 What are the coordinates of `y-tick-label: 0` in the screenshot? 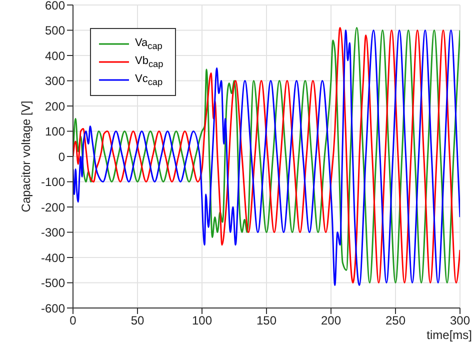 It's located at (62, 157).